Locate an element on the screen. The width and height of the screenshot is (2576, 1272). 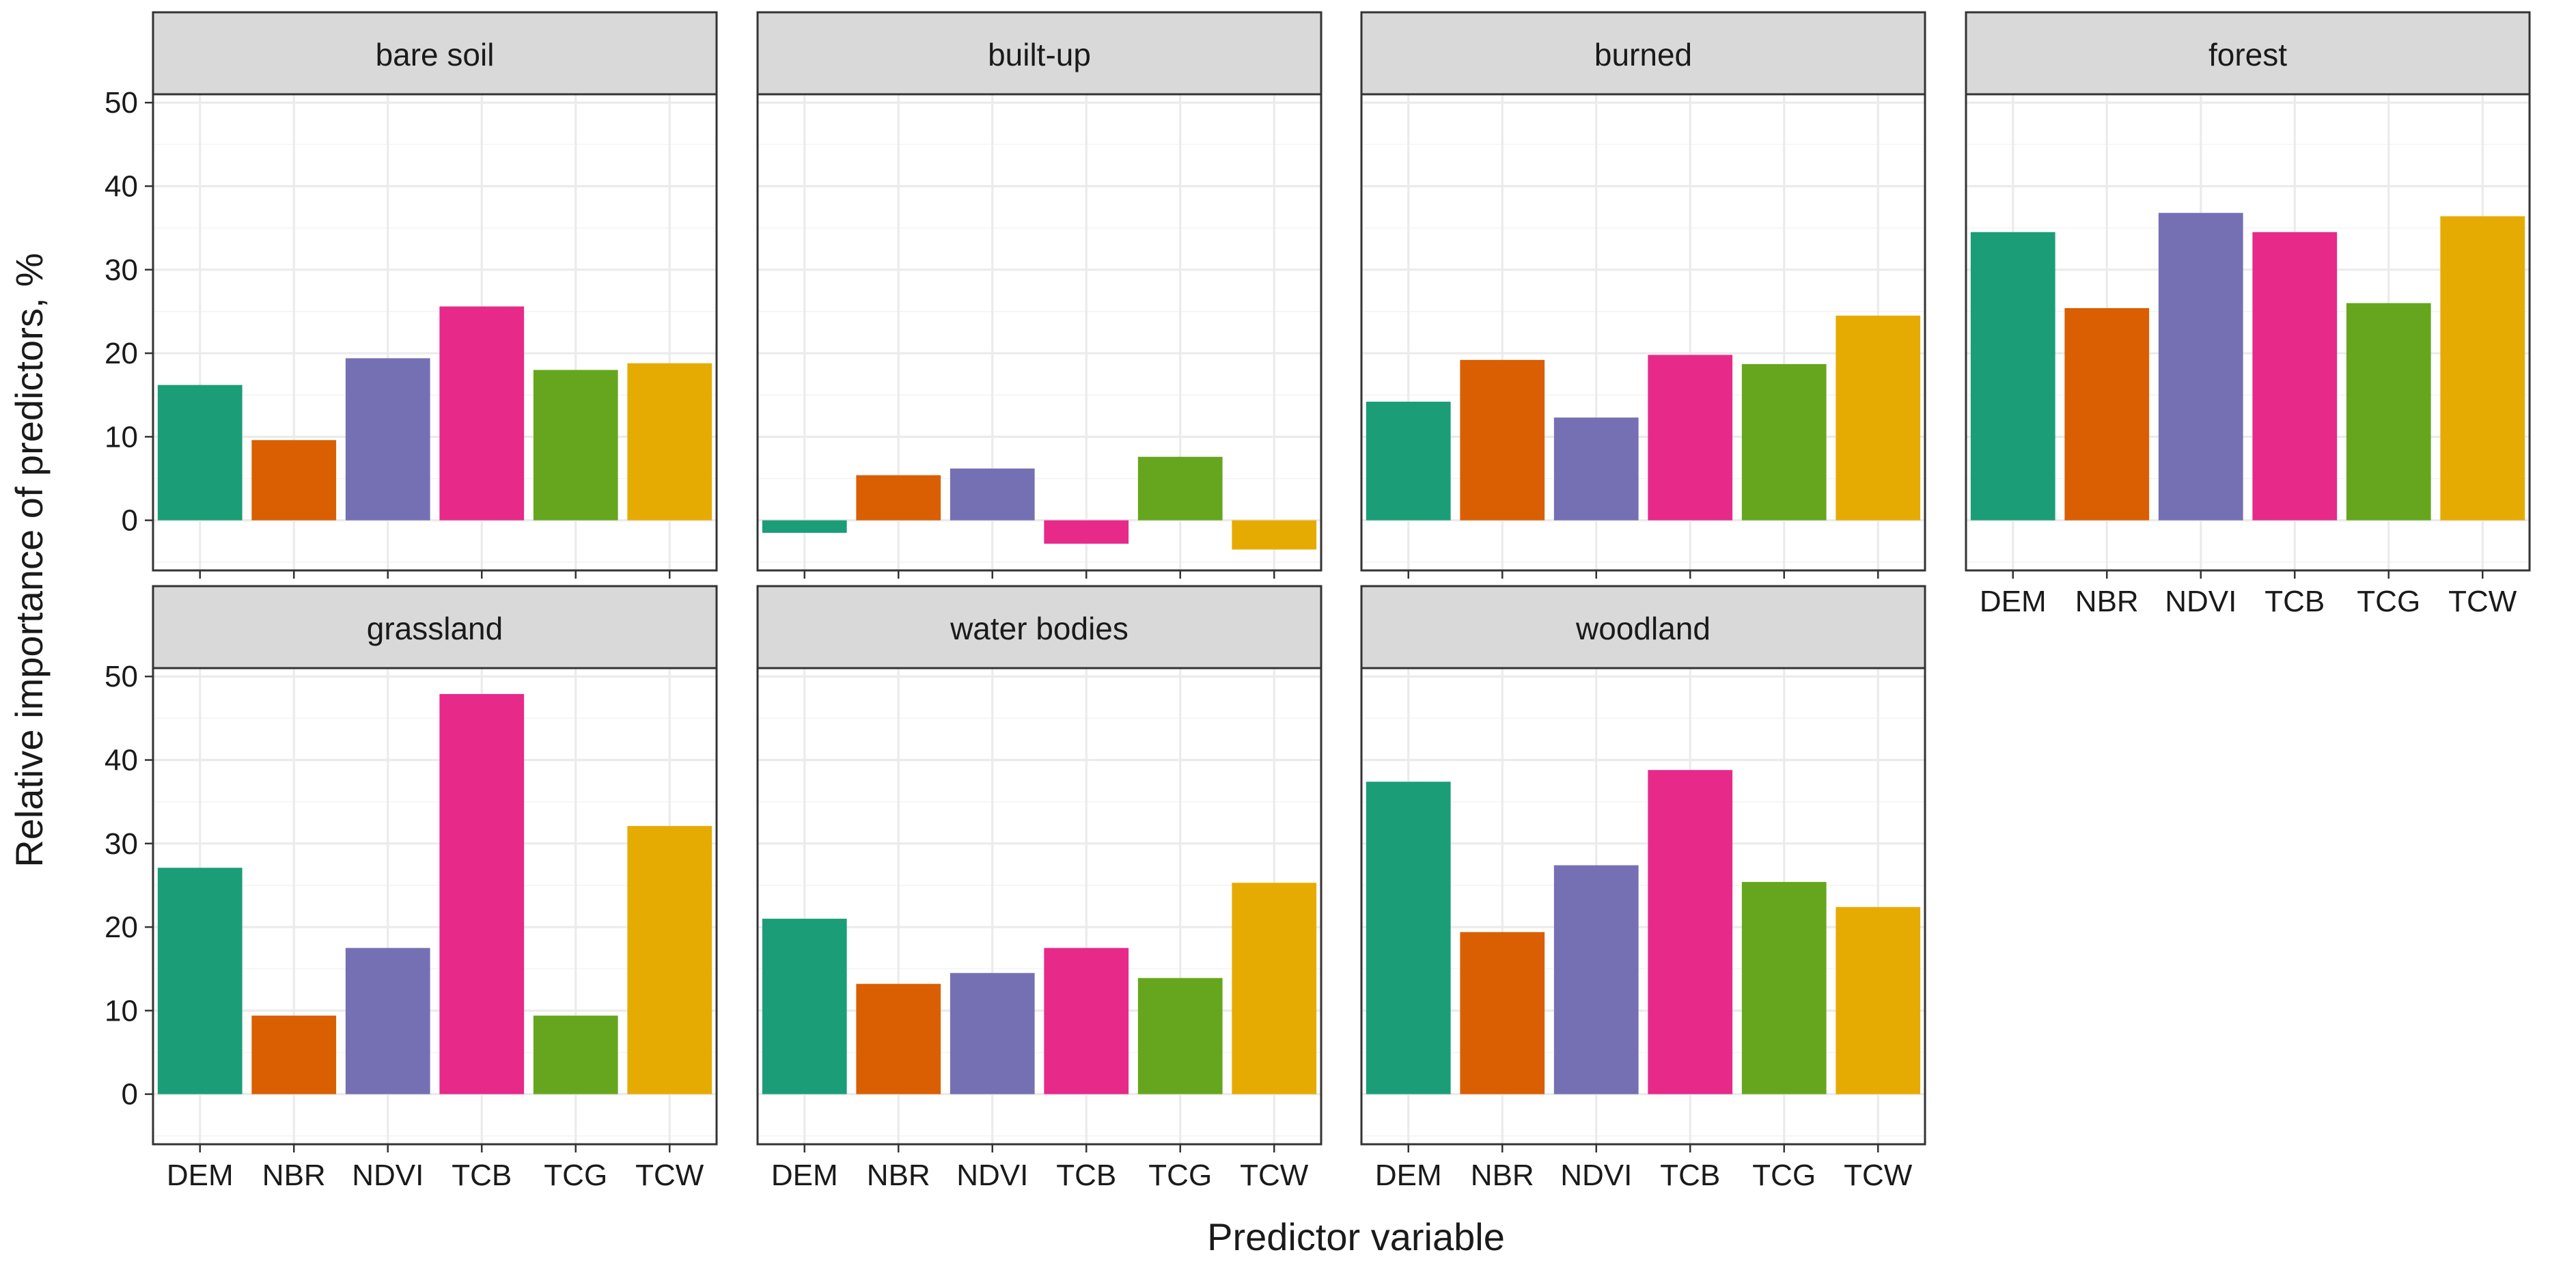
facet-panel: burned is located at coordinates (1643, 295).